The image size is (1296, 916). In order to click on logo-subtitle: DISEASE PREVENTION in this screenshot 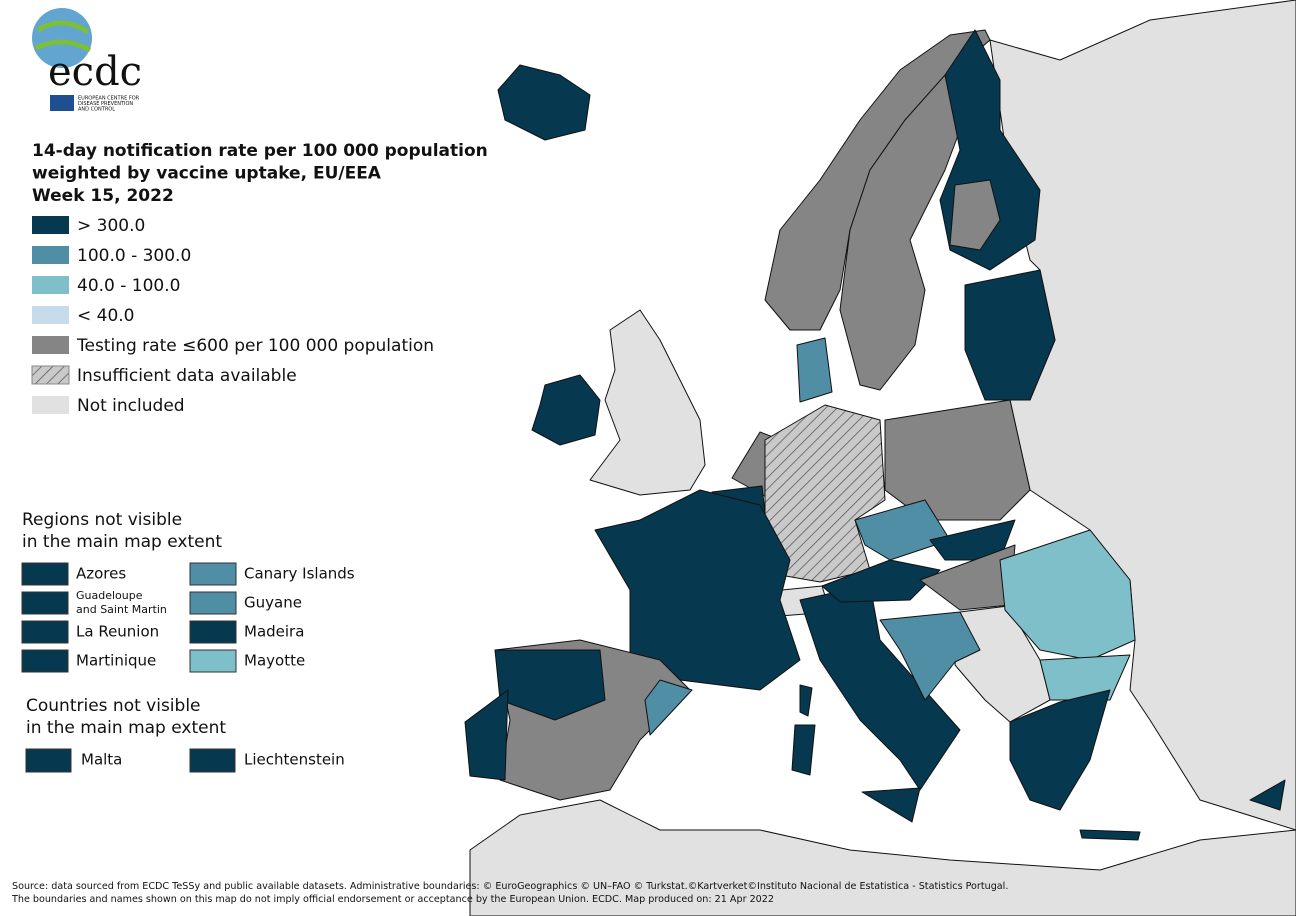, I will do `click(105, 104)`.